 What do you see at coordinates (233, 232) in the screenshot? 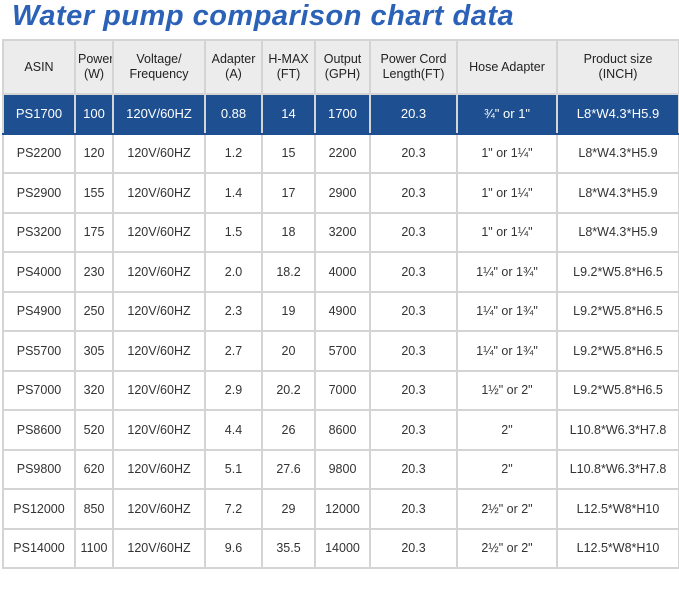
I see `table-cell: 1.5` at bounding box center [233, 232].